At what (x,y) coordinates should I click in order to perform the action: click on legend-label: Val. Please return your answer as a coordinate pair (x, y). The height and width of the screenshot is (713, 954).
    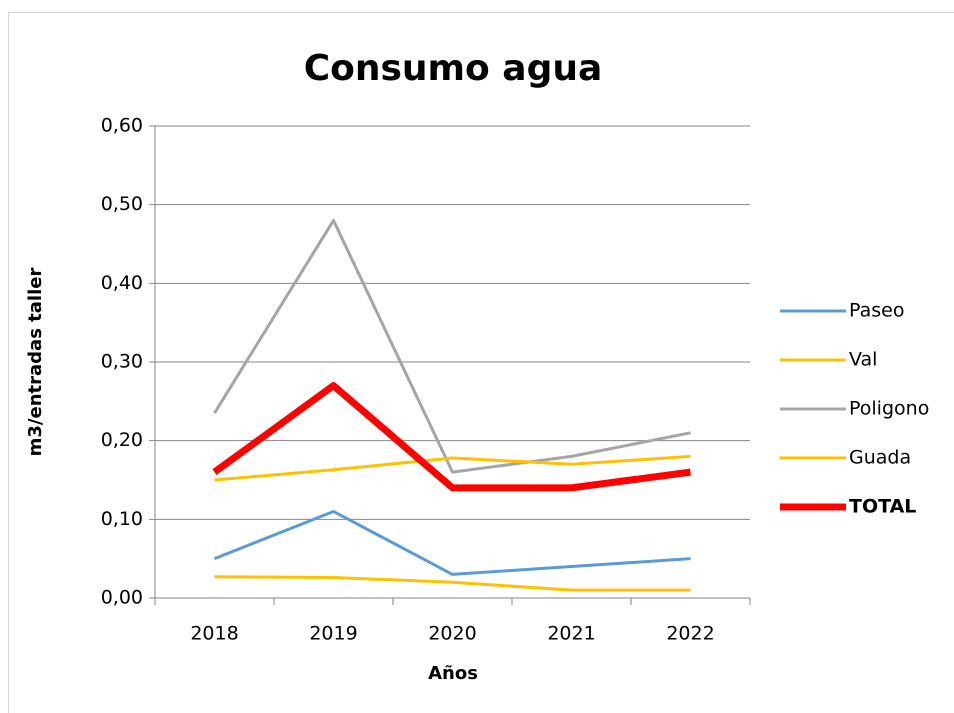
    Looking at the image, I should click on (863, 360).